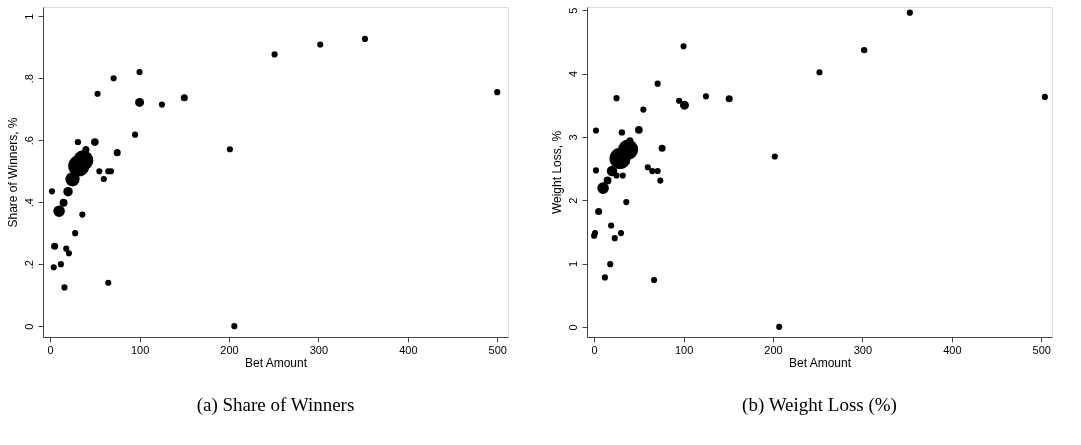 This screenshot has width=1081, height=445. What do you see at coordinates (572, 74) in the screenshot?
I see `y-tick-label: 4` at bounding box center [572, 74].